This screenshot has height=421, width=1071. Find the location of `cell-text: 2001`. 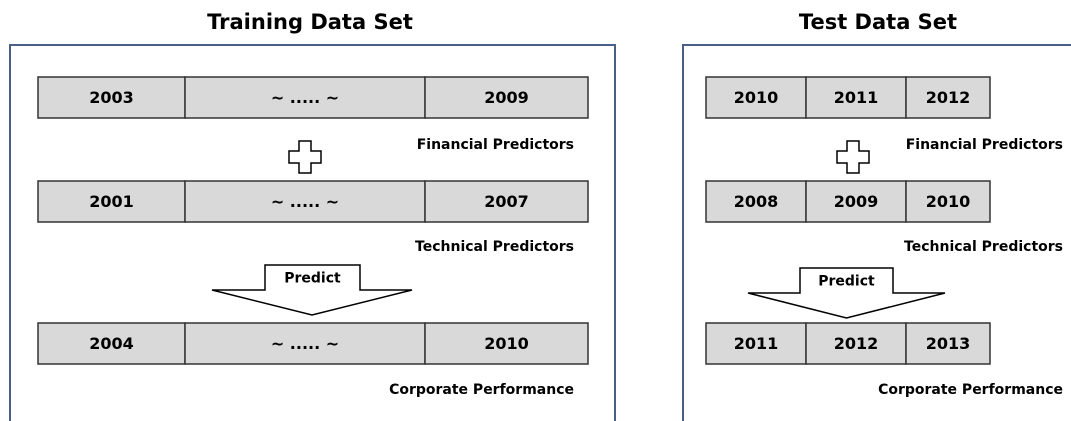

cell-text: 2001 is located at coordinates (111, 201).